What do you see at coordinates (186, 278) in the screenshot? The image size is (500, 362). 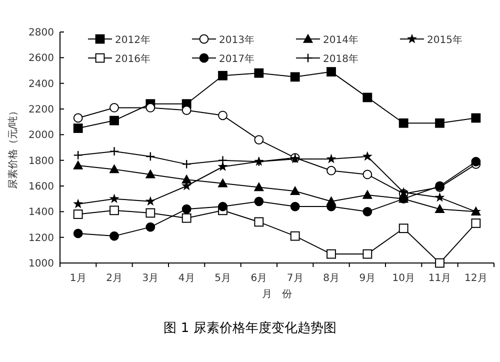 I see `x-tick-label: 4月` at bounding box center [186, 278].